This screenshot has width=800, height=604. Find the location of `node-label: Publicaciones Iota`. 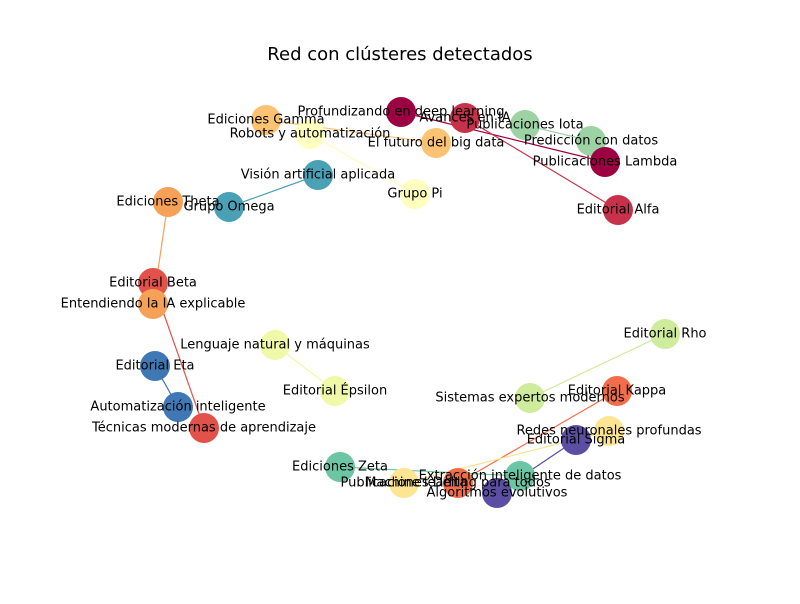

node-label: Publicaciones Iota is located at coordinates (524, 125).